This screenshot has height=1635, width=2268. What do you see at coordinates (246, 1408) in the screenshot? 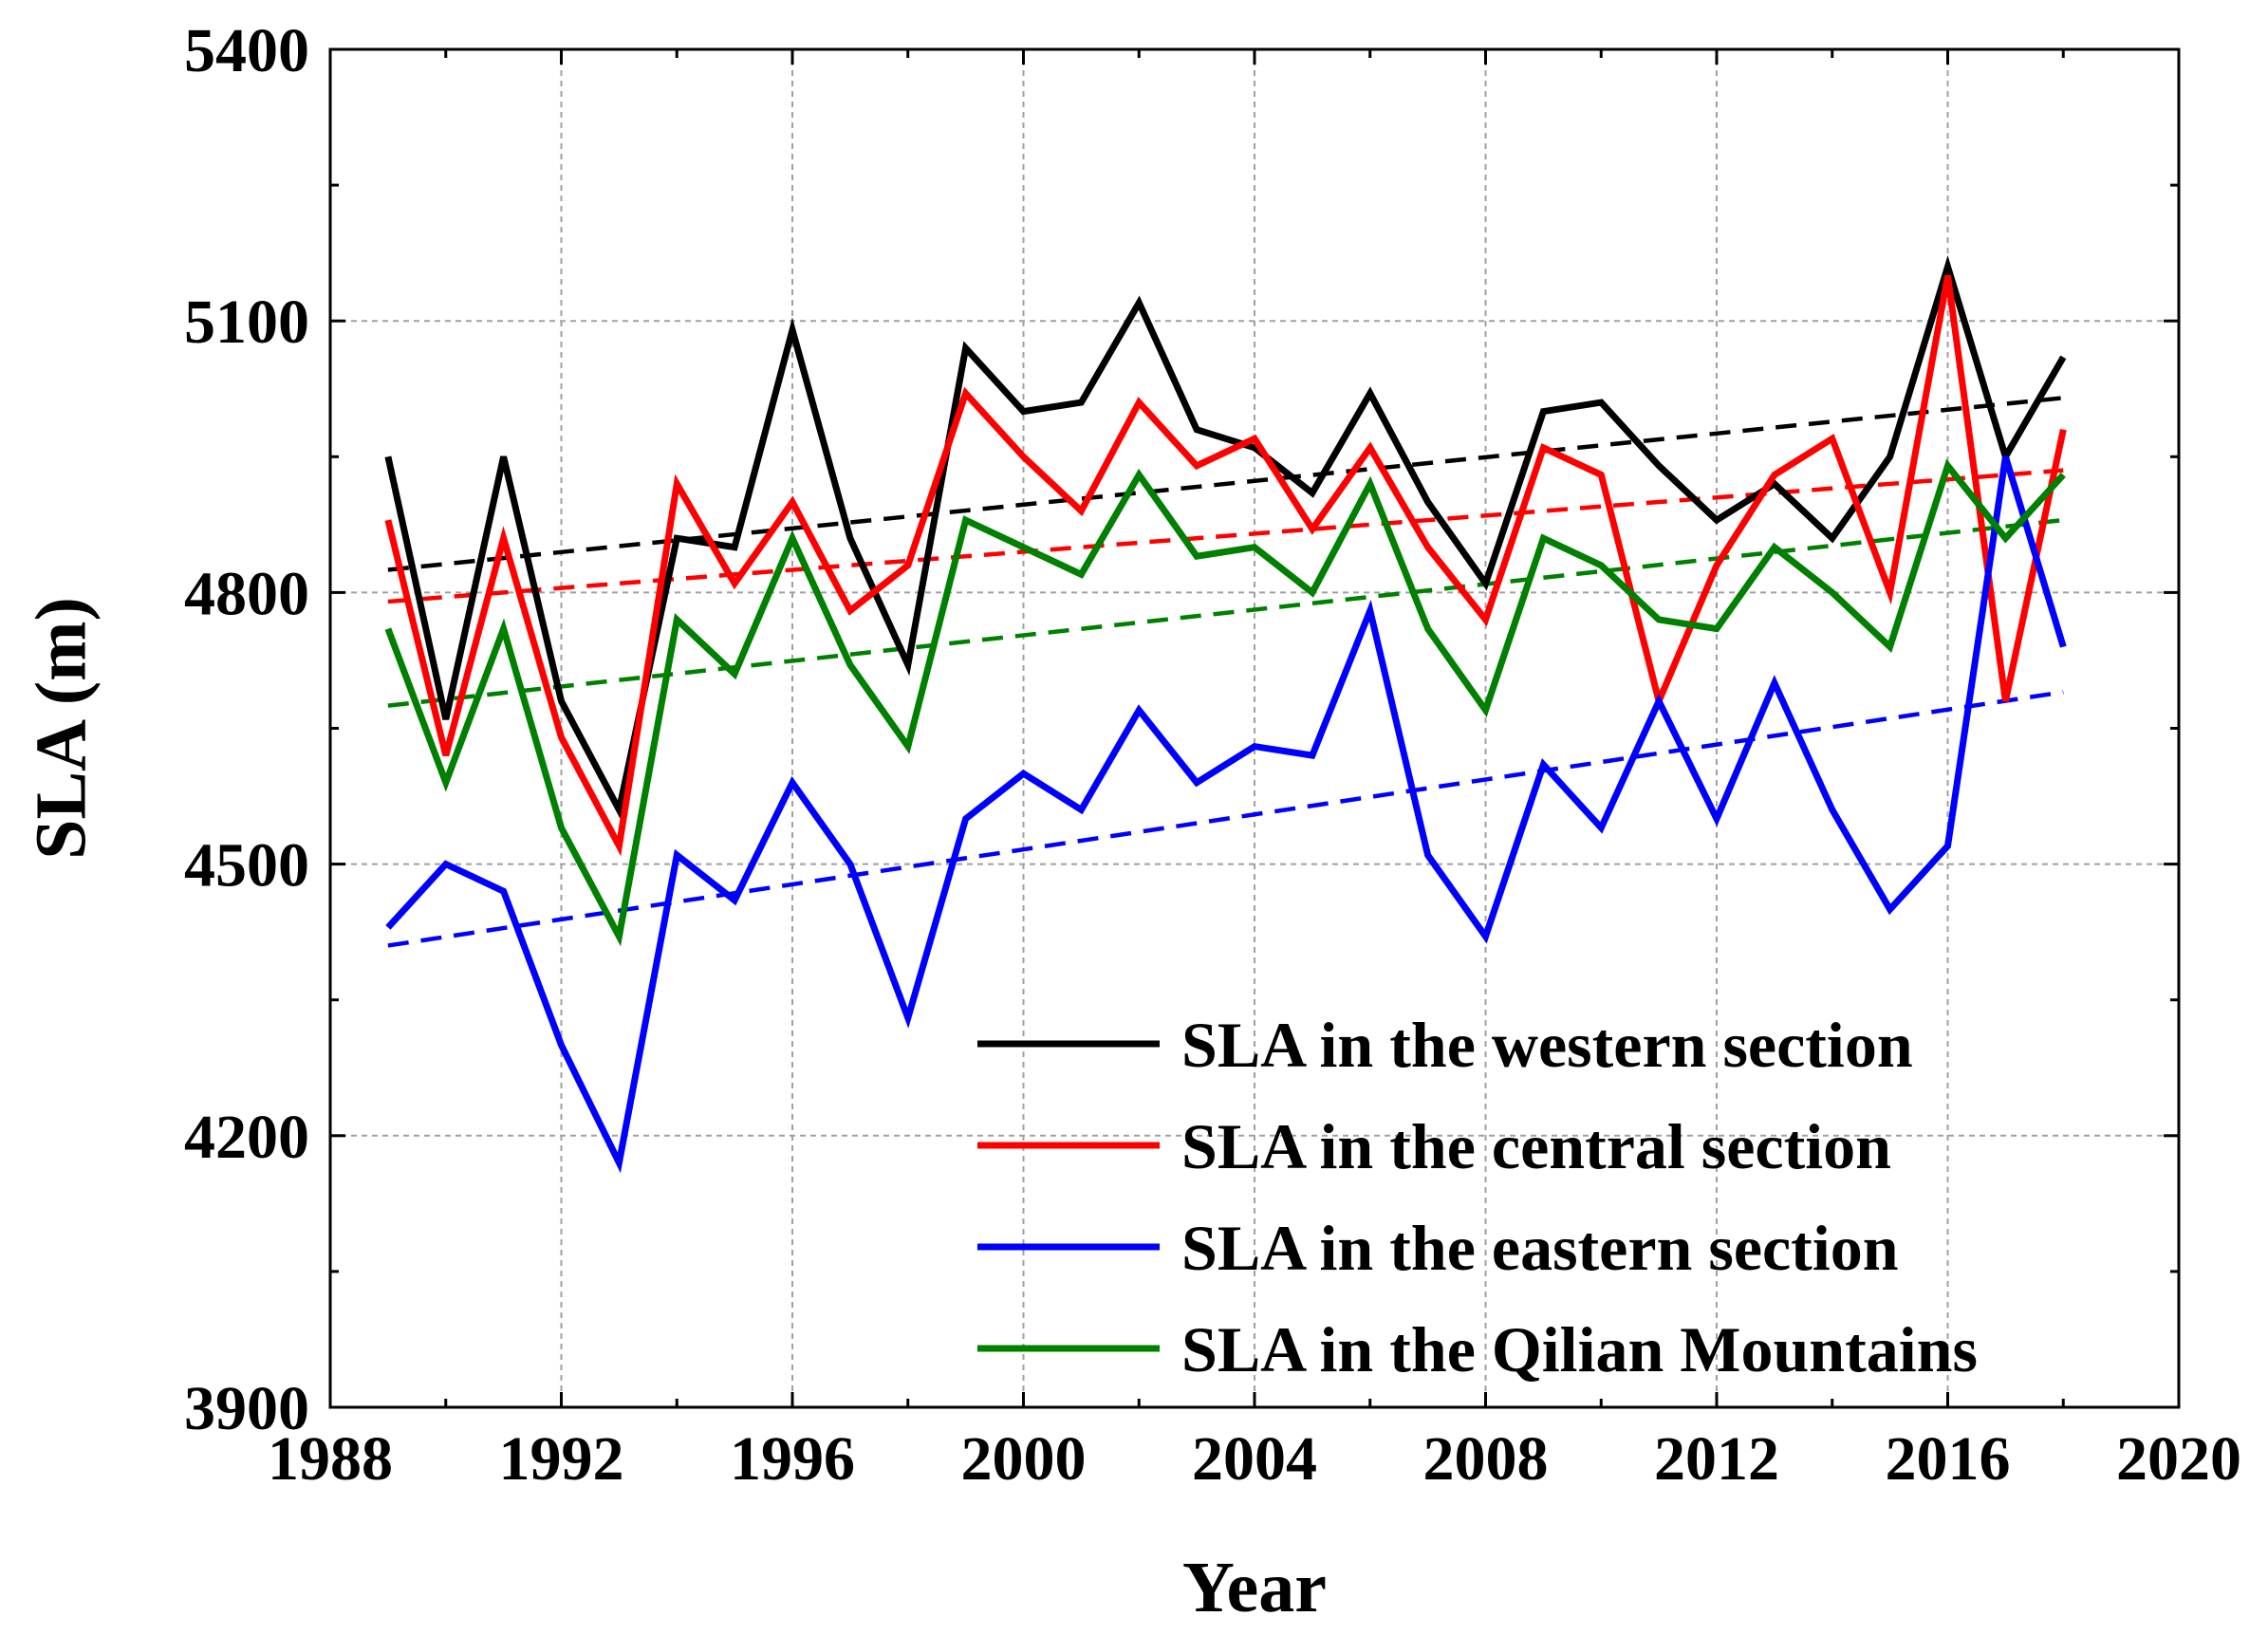
I see `y-tick-label: 3900` at bounding box center [246, 1408].